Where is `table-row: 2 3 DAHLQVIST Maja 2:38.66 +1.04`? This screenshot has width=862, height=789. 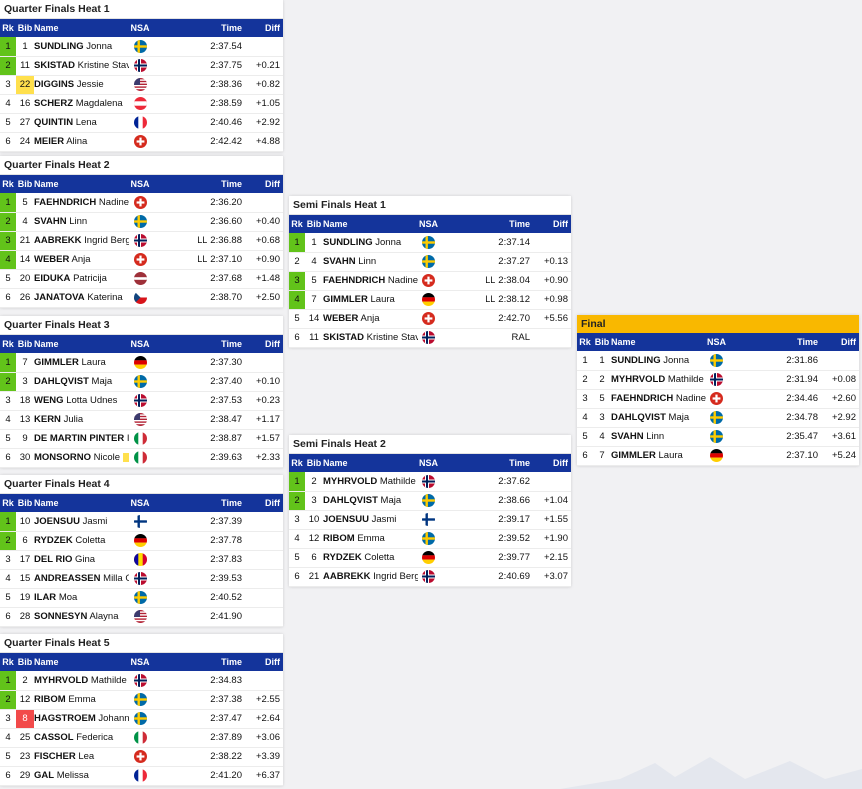
table-row: 2 3 DAHLQVIST Maja 2:38.66 +1.04 is located at coordinates (430, 500).